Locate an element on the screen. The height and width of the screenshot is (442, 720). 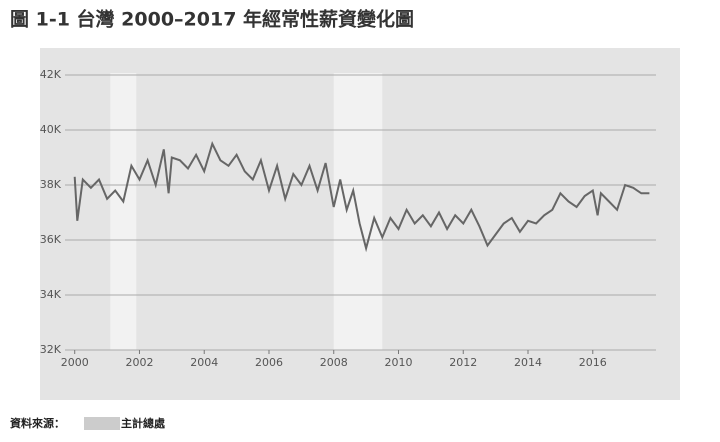
x-tick-label: 2002 is located at coordinates (139, 362).